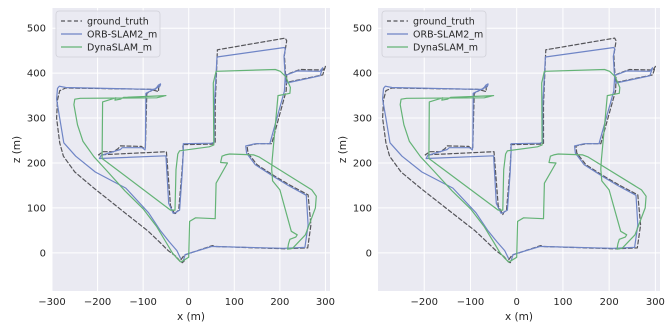  I want to click on x-tick-label: −300, so click(51, 302).